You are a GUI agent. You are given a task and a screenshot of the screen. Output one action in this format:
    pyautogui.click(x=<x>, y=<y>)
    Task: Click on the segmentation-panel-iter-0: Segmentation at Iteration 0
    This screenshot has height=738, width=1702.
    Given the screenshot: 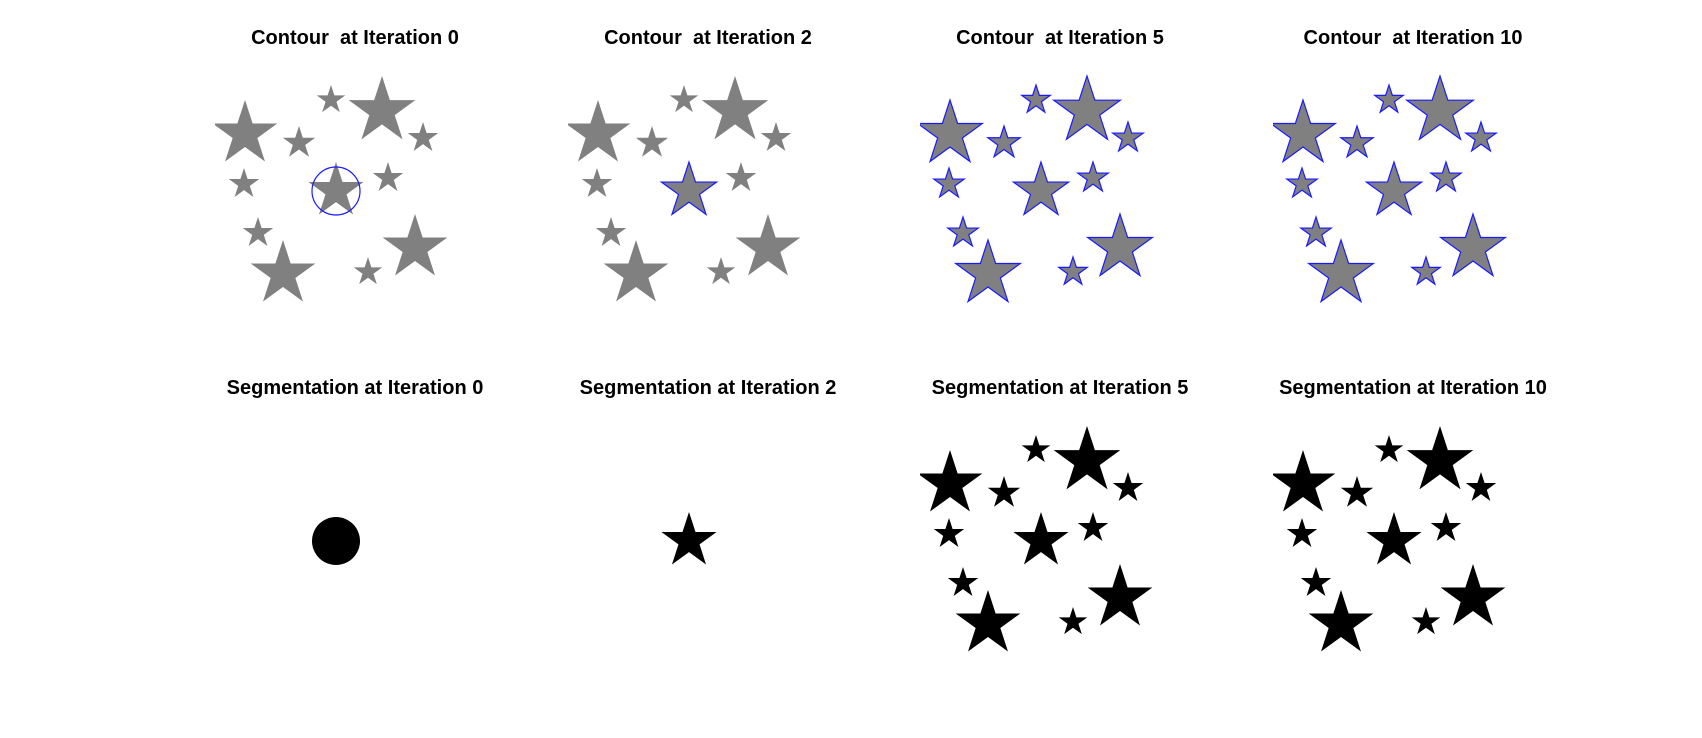 What is the action you would take?
    pyautogui.click(x=355, y=526)
    